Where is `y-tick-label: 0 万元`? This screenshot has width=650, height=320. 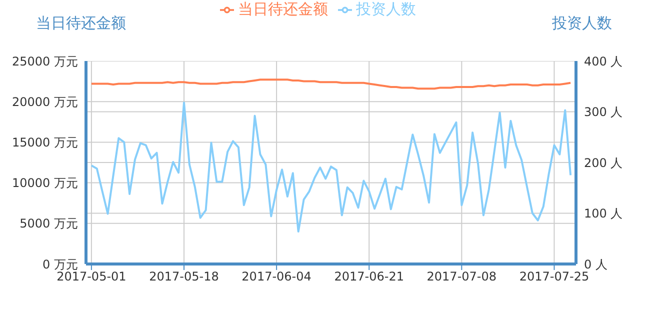 y-tick-label: 0 万元 is located at coordinates (60, 264).